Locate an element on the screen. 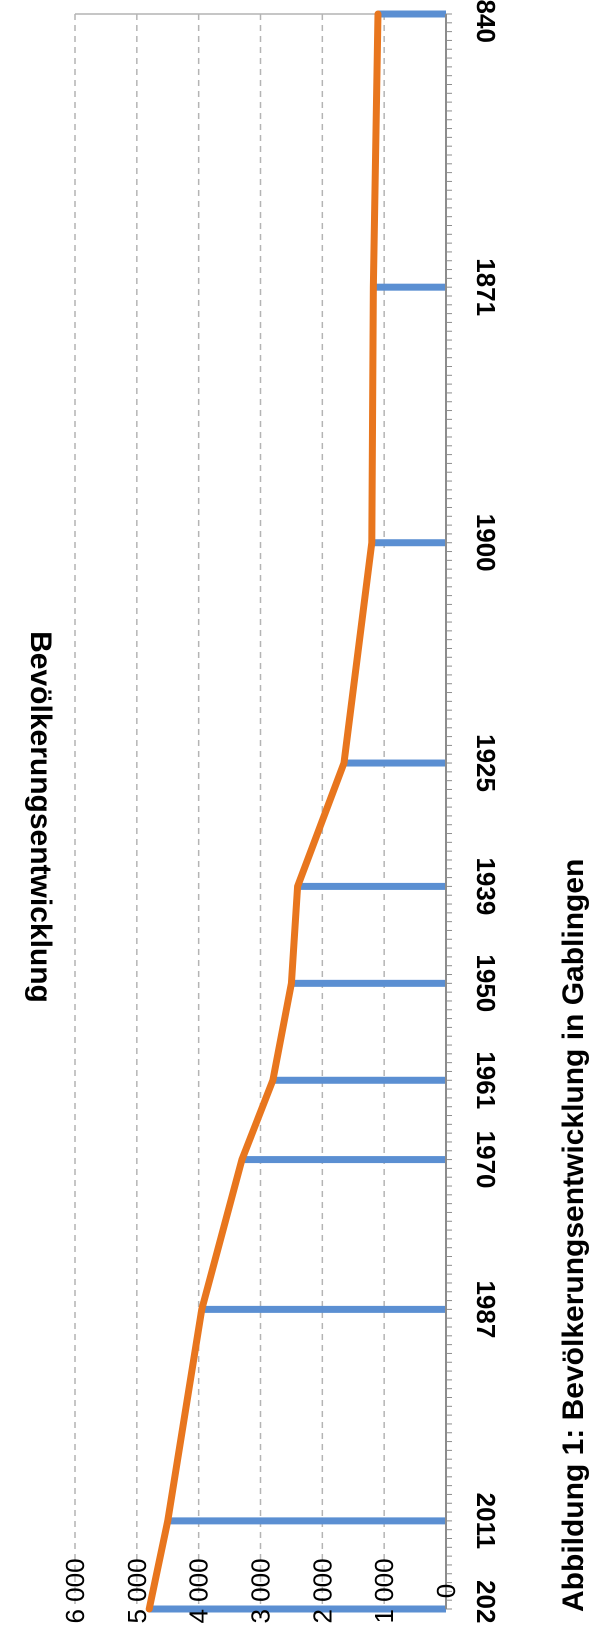 The height and width of the screenshot is (1625, 589). chart-title: Bevölkerungsentwicklung is located at coordinates (40, 817).